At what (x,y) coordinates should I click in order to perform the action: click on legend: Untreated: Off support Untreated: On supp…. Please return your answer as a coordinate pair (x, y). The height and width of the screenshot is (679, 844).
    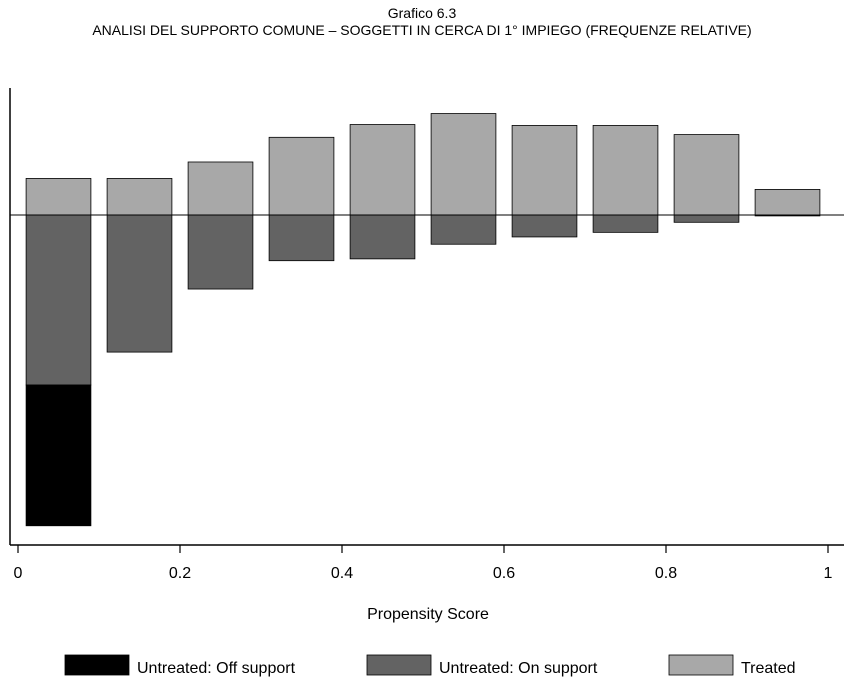
    Looking at the image, I should click on (430, 665).